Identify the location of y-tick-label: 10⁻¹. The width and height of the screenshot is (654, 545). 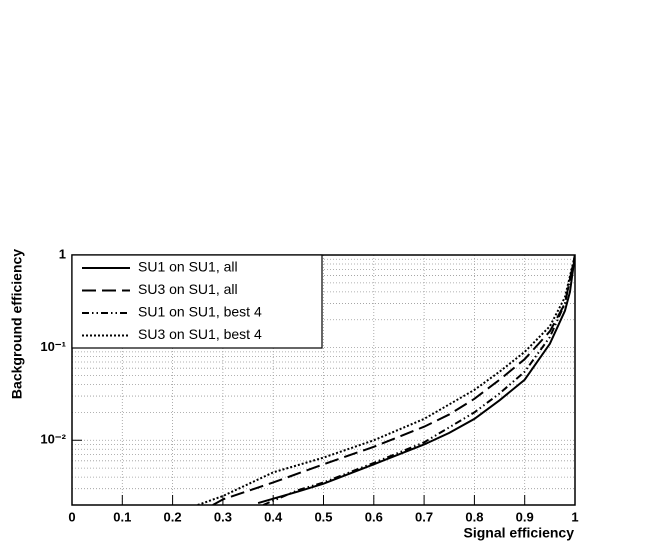
(53, 346).